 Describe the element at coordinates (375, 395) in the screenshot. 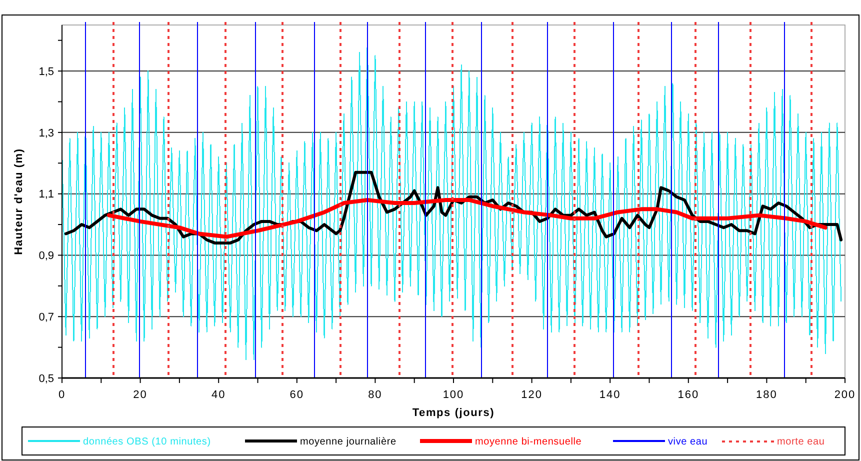

I see `x-tick-label: 80` at that location.